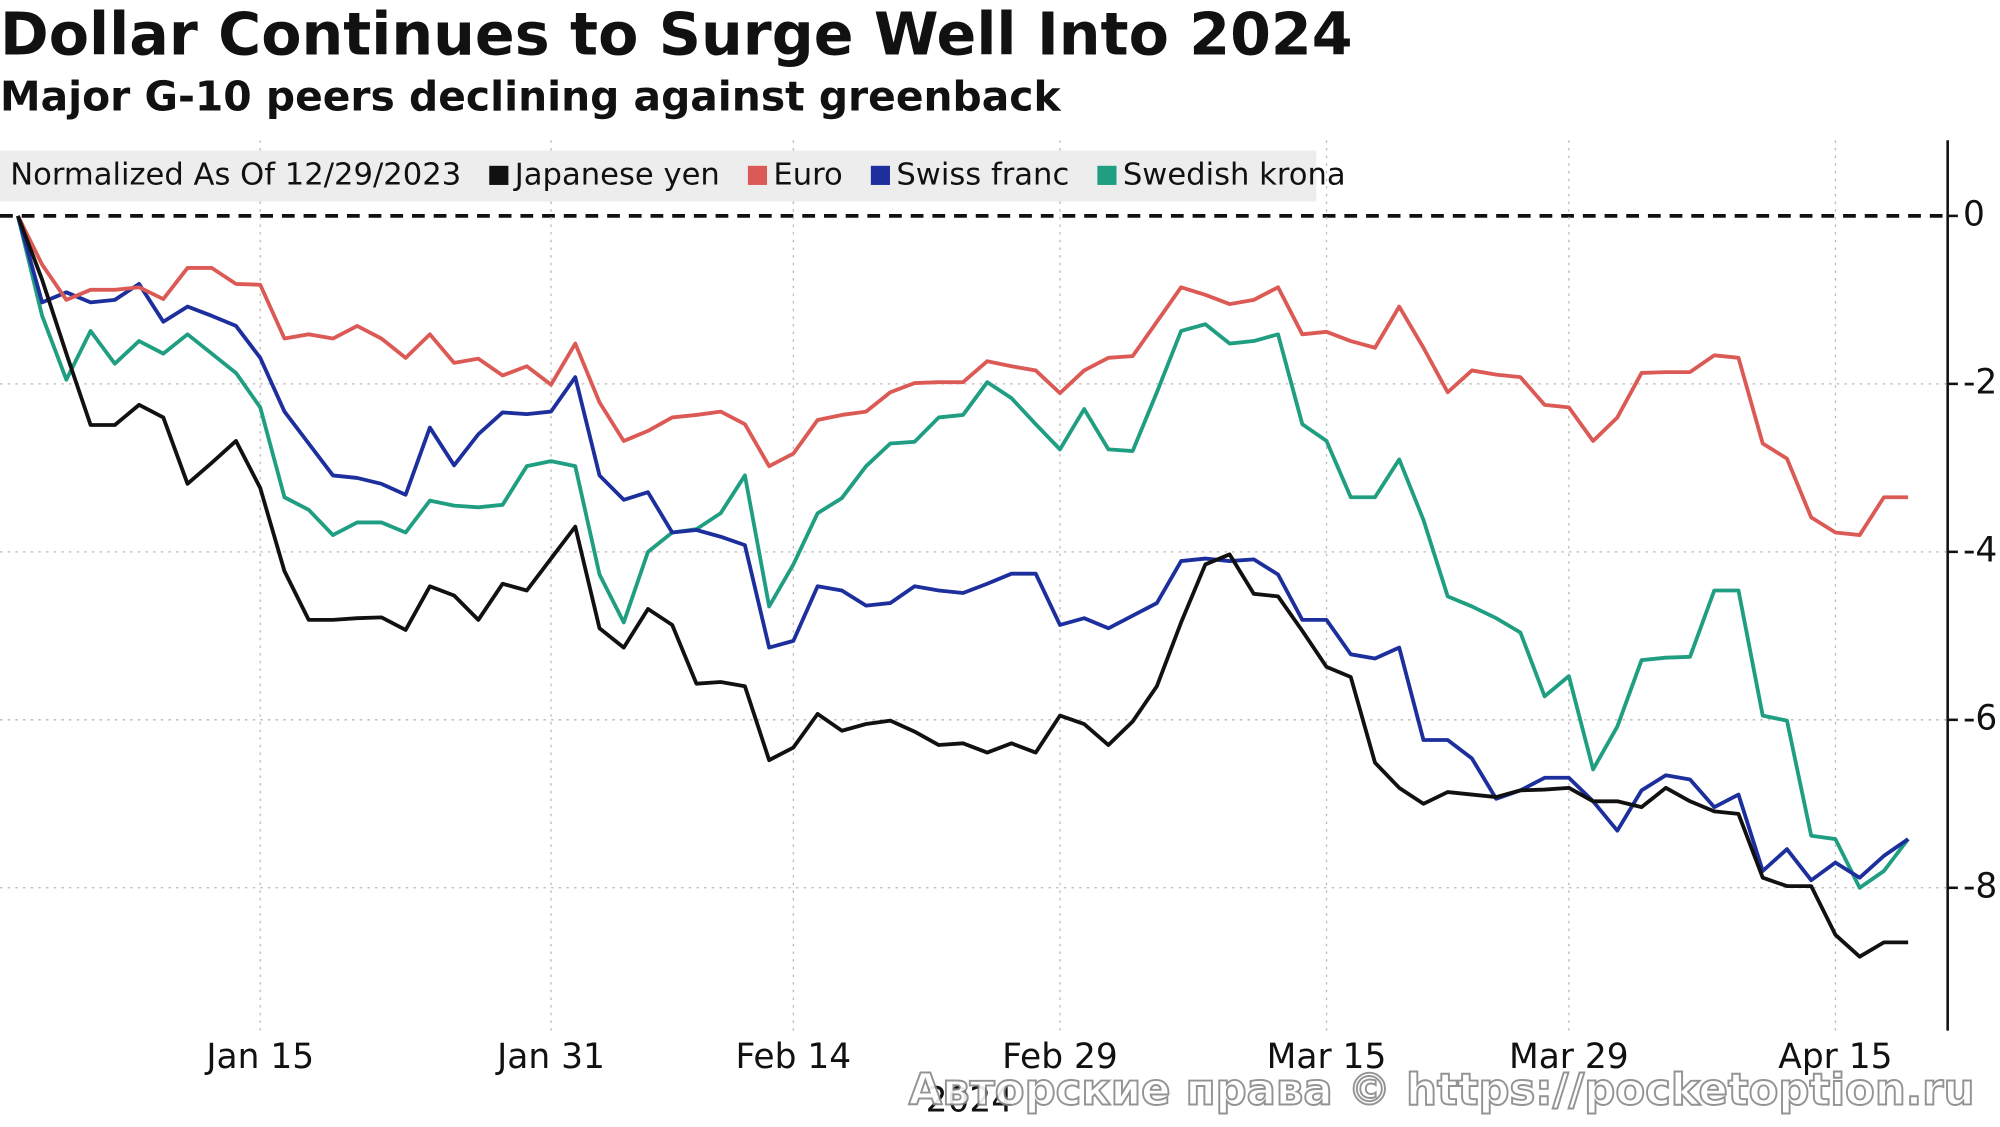  Describe the element at coordinates (794, 1057) in the screenshot. I see `x-tick-label: Feb 14` at that location.